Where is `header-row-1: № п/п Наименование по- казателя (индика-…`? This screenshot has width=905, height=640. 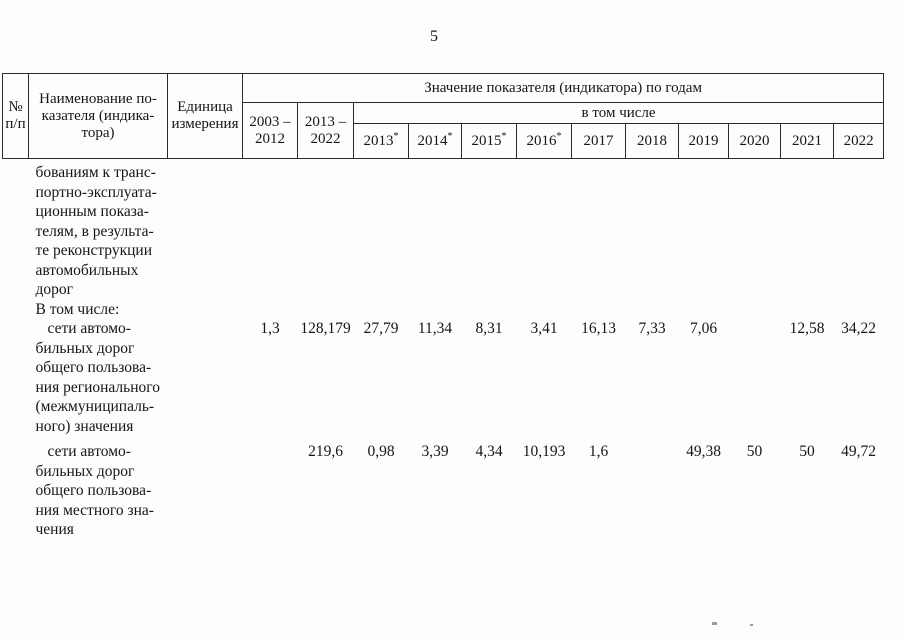 header-row-1: № п/п Наименование по- казателя (индика-… is located at coordinates (443, 116).